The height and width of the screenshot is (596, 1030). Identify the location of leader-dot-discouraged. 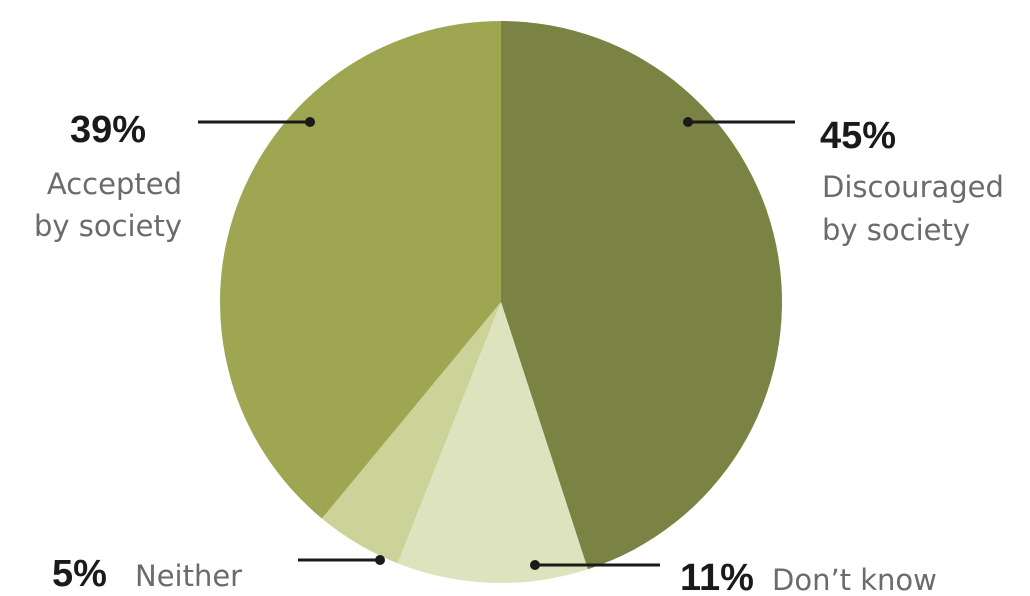
(688, 122).